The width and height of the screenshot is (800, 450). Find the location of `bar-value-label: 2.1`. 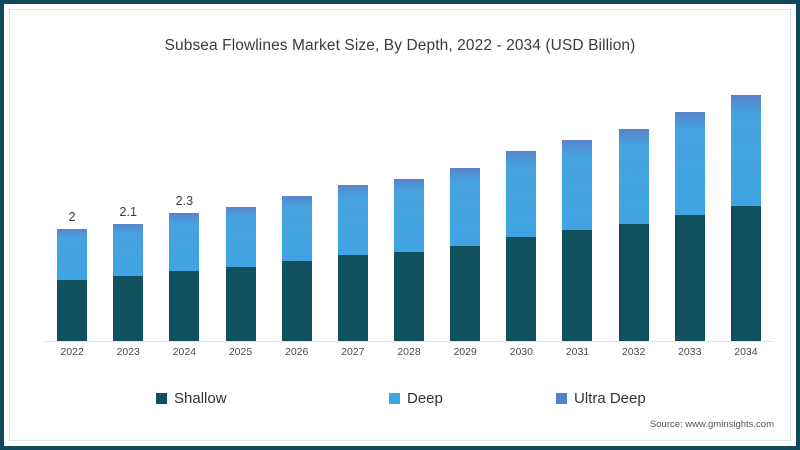

bar-value-label: 2.1 is located at coordinates (128, 211).